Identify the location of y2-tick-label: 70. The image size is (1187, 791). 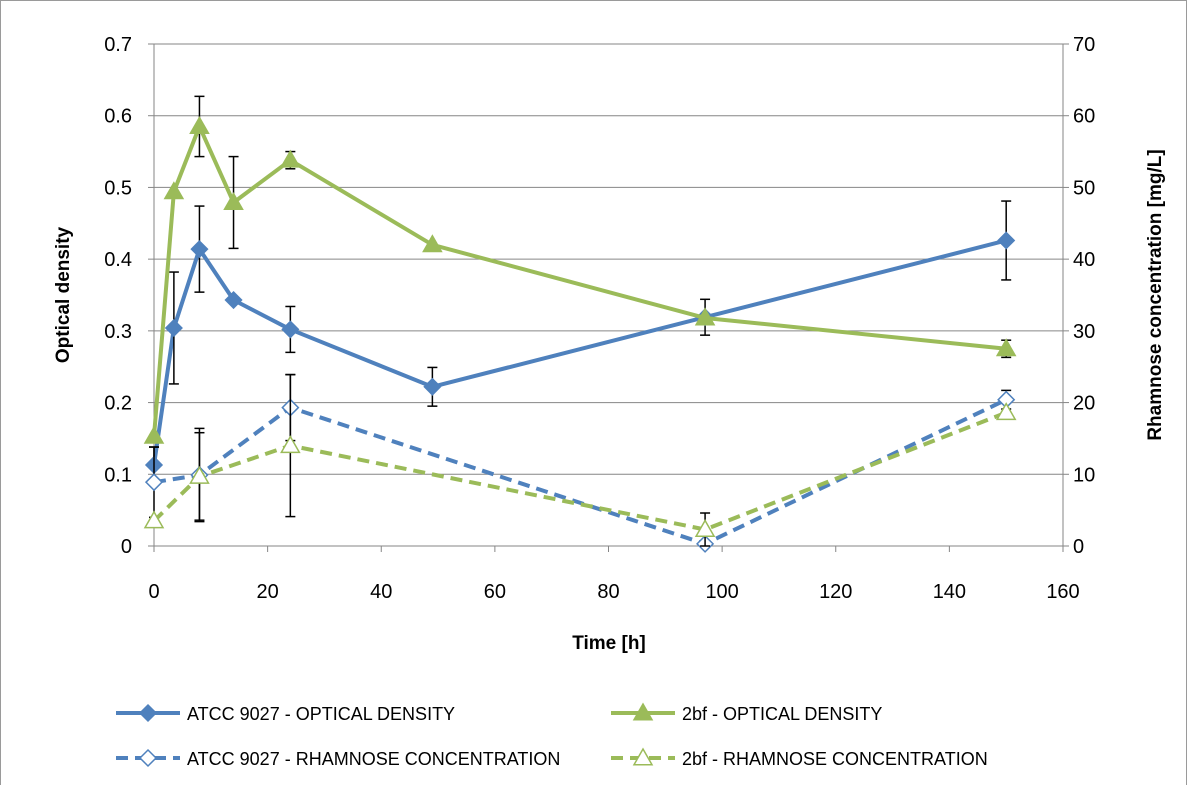
(1084, 45).